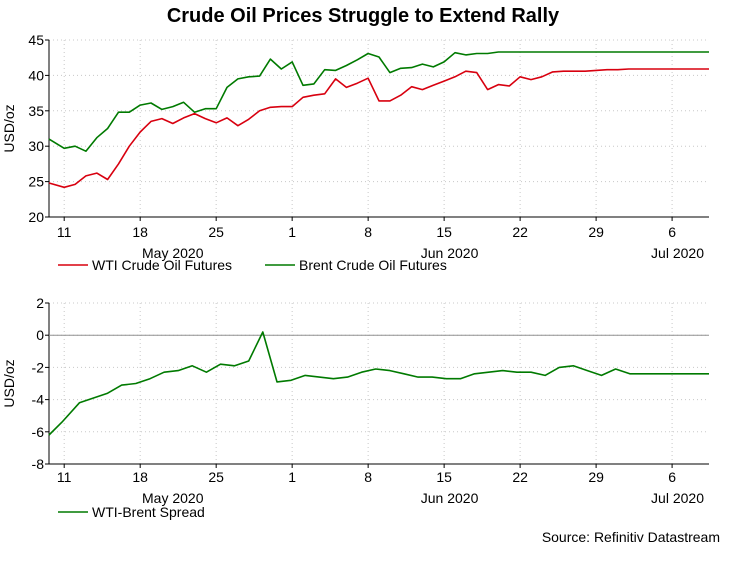 This screenshot has width=744, height=561. Describe the element at coordinates (38, 464) in the screenshot. I see `y-tick-label: -8` at that location.